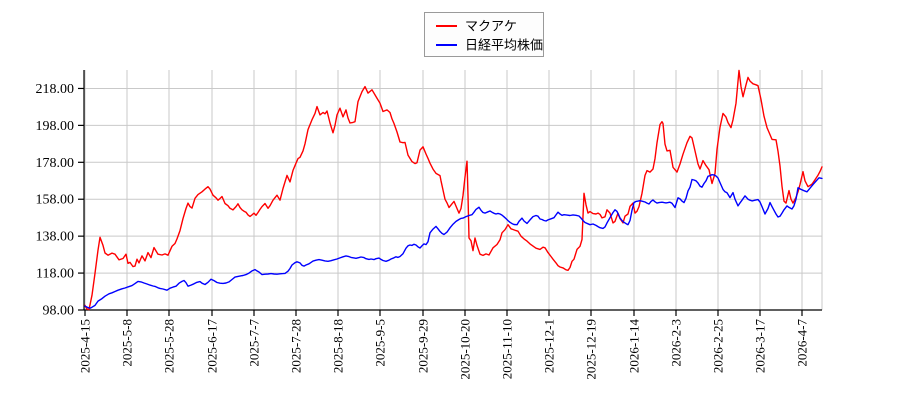 The height and width of the screenshot is (400, 900). Describe the element at coordinates (55, 237) in the screenshot. I see `y-tick-label: 138.00` at that location.